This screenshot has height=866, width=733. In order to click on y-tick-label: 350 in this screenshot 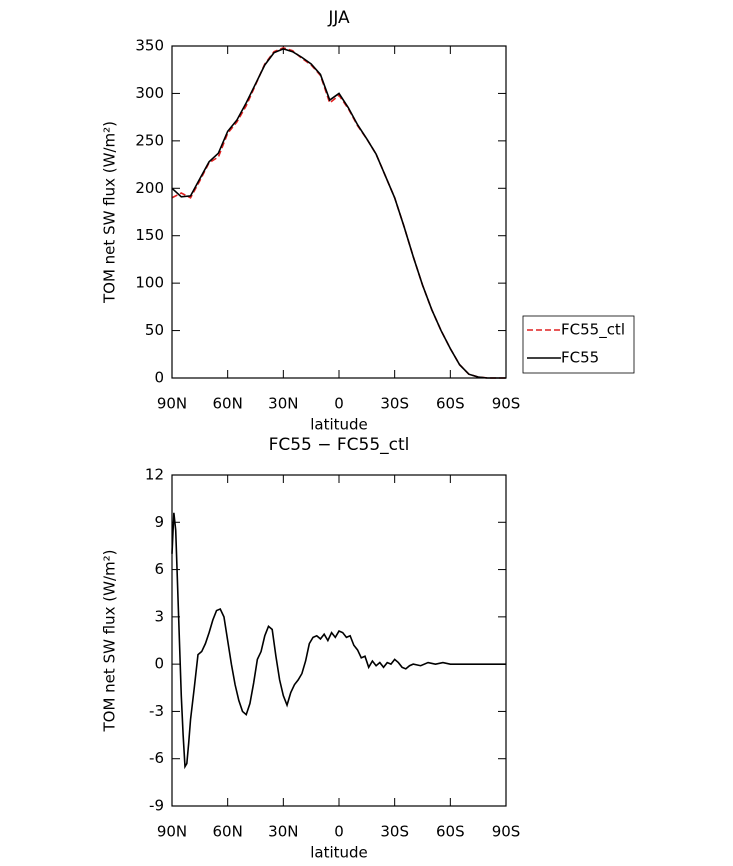, I will do `click(149, 46)`.